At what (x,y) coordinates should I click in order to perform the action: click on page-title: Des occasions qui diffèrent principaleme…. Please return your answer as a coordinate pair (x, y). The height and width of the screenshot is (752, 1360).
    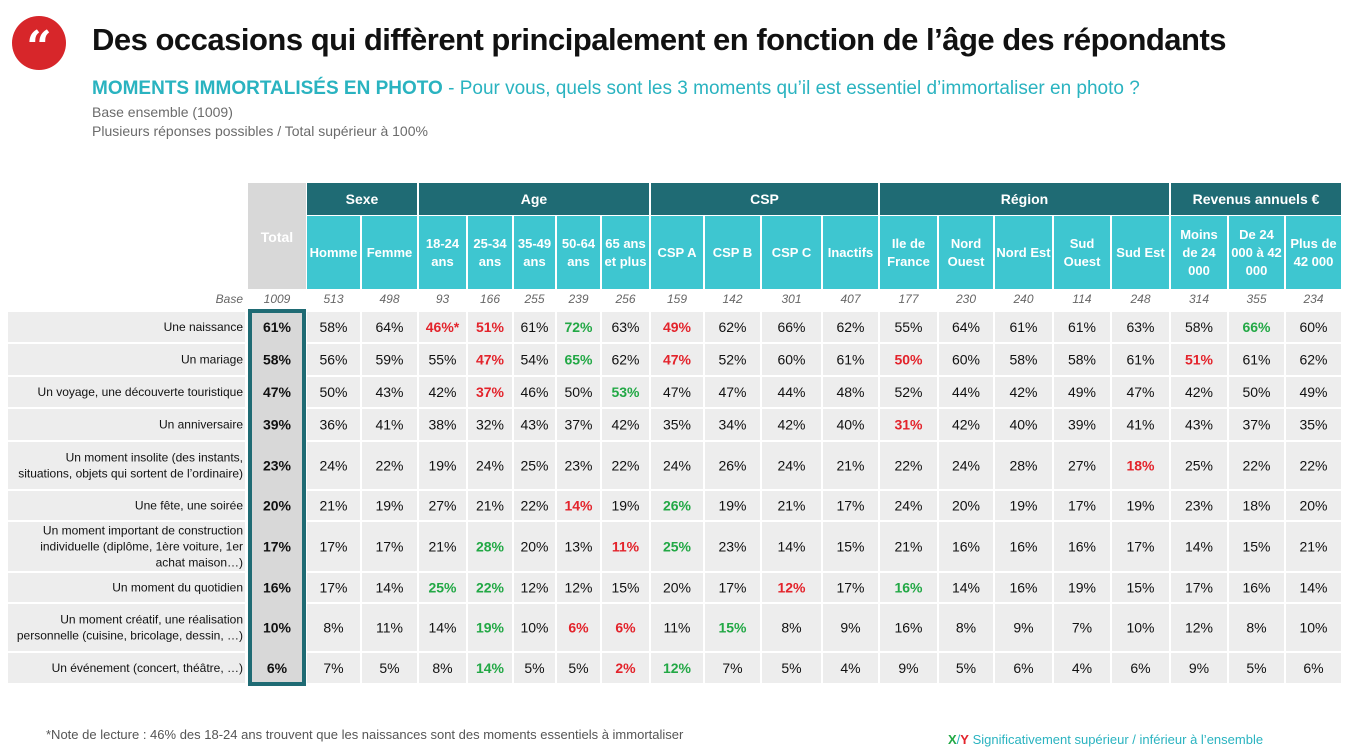
    Looking at the image, I should click on (659, 39).